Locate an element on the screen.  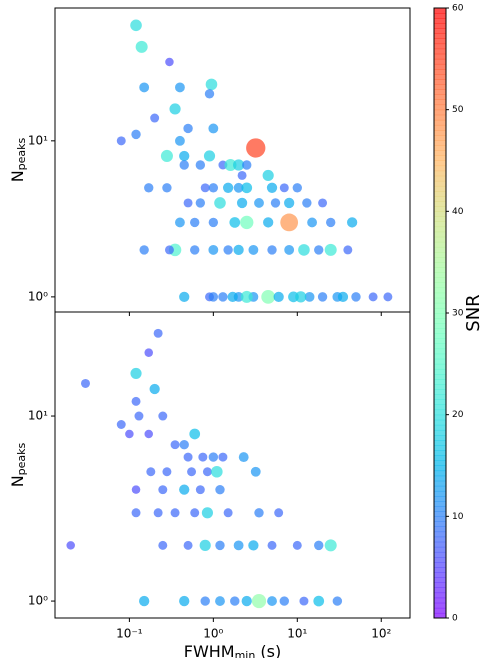
x-tick-label: 10⁰ is located at coordinates (213, 634).